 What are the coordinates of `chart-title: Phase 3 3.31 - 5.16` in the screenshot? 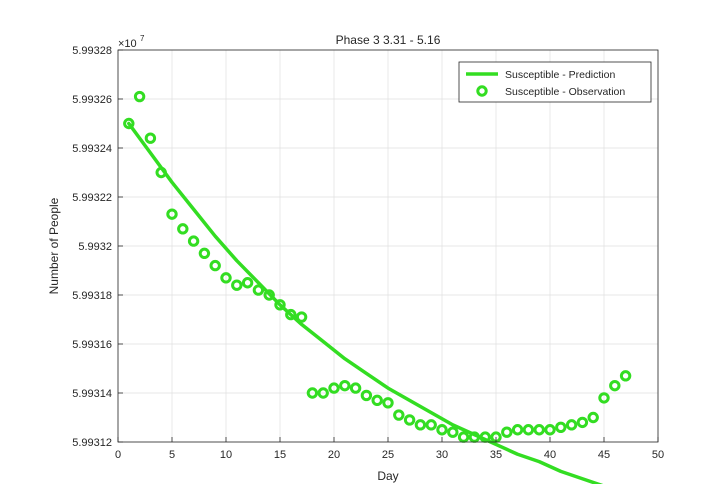 It's located at (388, 40).